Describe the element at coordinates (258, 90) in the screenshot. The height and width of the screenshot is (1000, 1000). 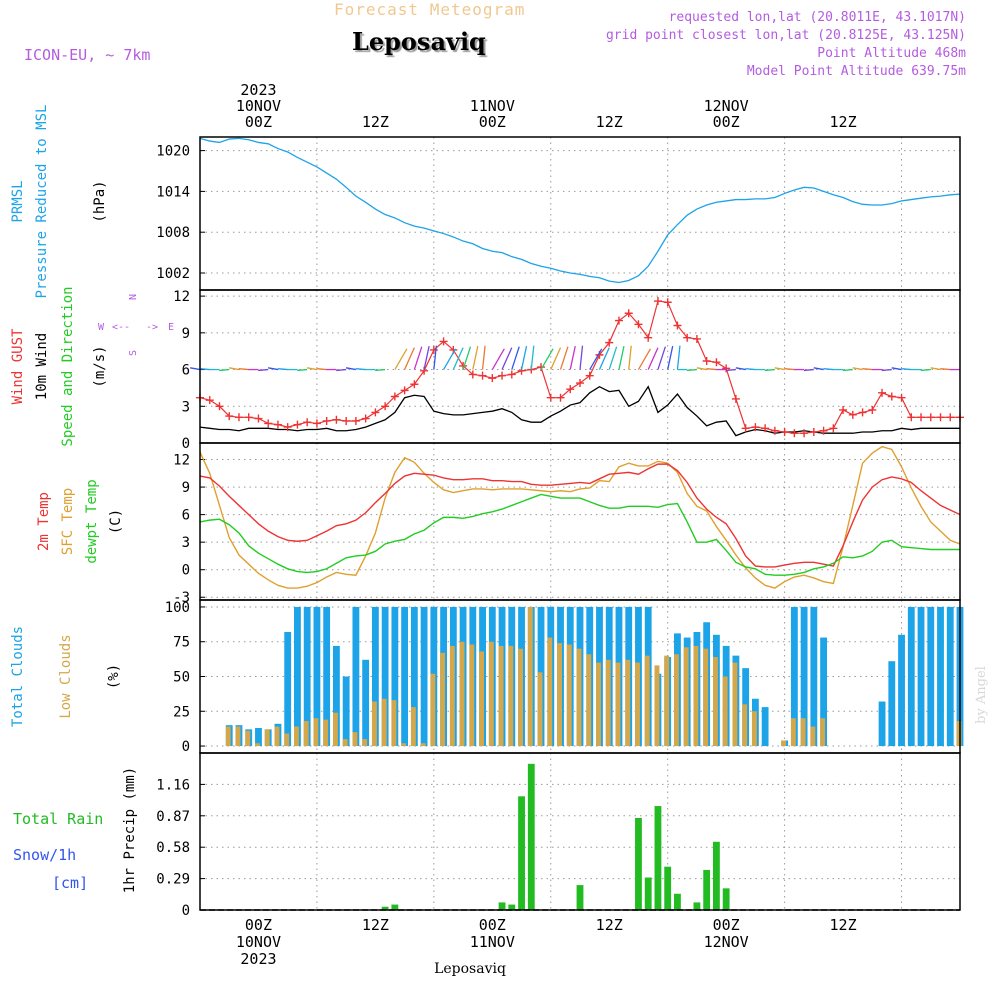
I see `time-label-top: 2023` at that location.